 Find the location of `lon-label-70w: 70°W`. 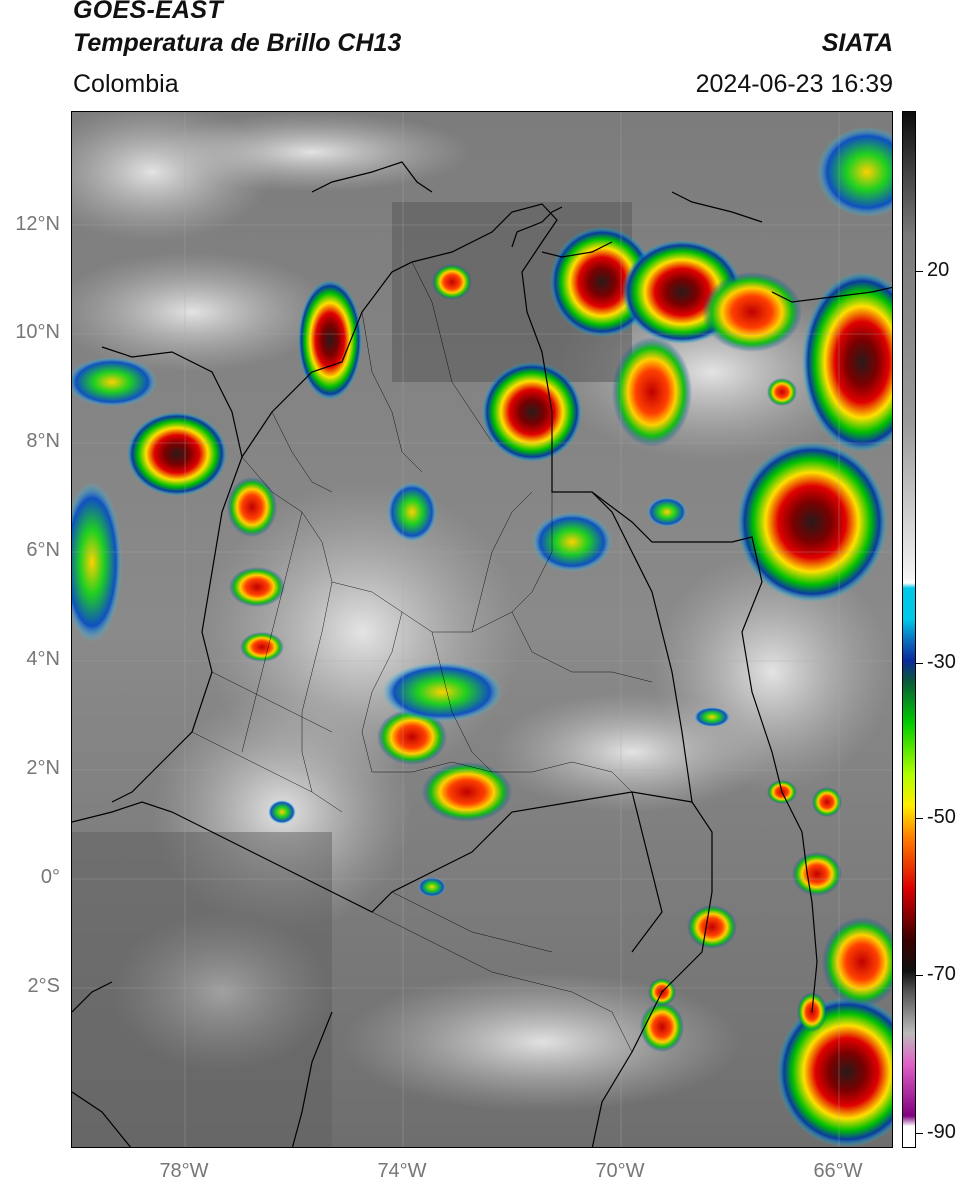

lon-label-70w: 70°W is located at coordinates (620, 1171).